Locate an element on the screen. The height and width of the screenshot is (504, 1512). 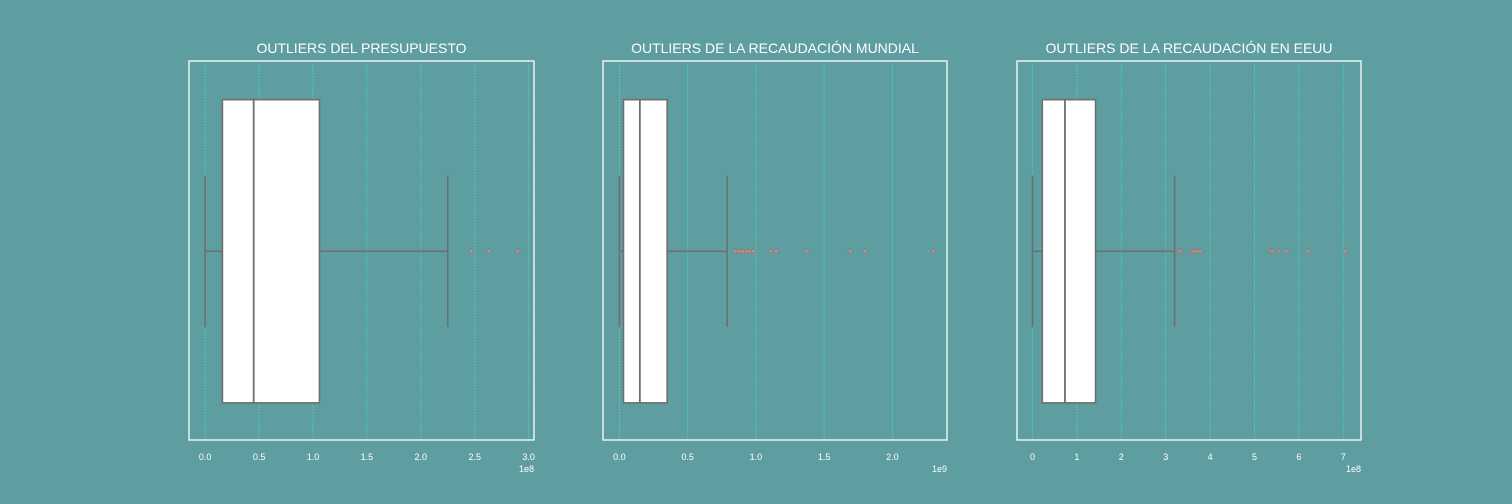
x-tick-label: 1 is located at coordinates (1076, 457).